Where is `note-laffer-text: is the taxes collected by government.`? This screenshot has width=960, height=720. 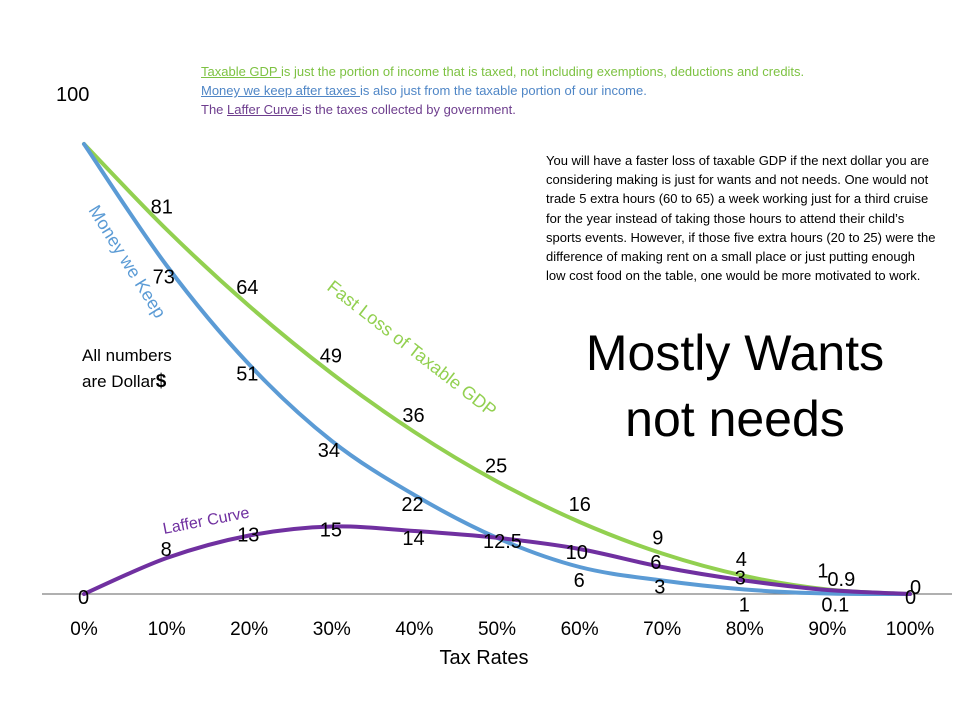
note-laffer-text: is the taxes collected by government. is located at coordinates (408, 109).